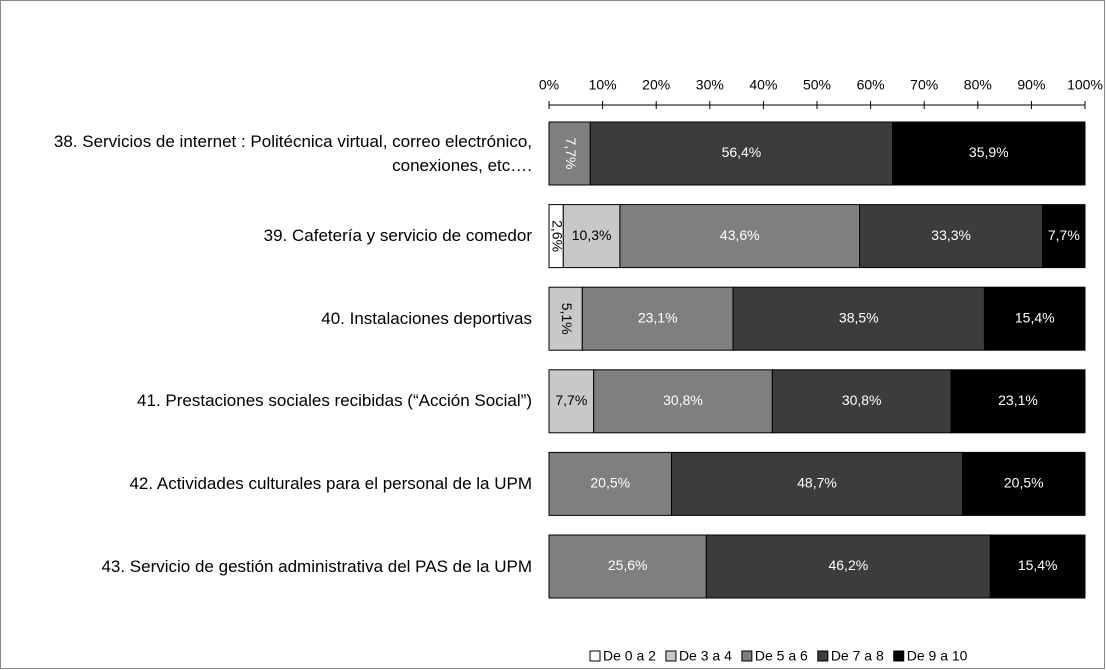 The image size is (1106, 670). I want to click on x-tick-label: 50%, so click(817, 85).